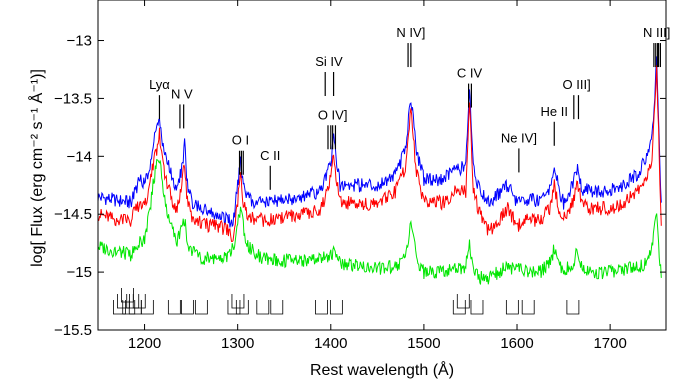  What do you see at coordinates (329, 61) in the screenshot?
I see `line-label: Si IV` at bounding box center [329, 61].